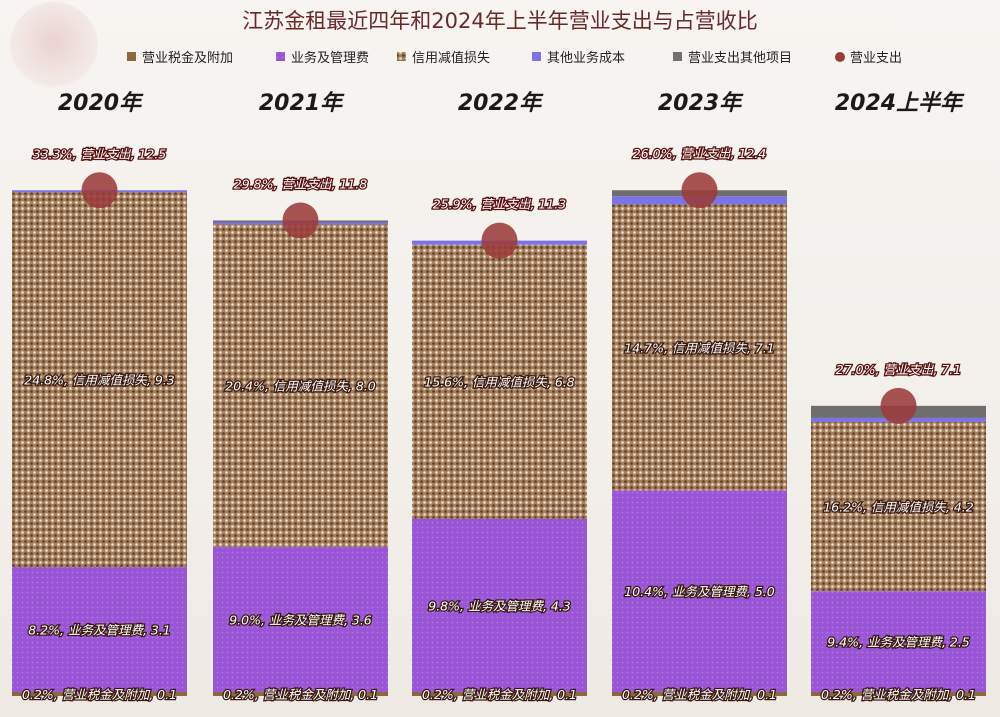 Image resolution: width=1000 pixels, height=717 pixels. I want to click on data-label: 9.0%, 业务及管理费, 3.6, so click(300, 619).